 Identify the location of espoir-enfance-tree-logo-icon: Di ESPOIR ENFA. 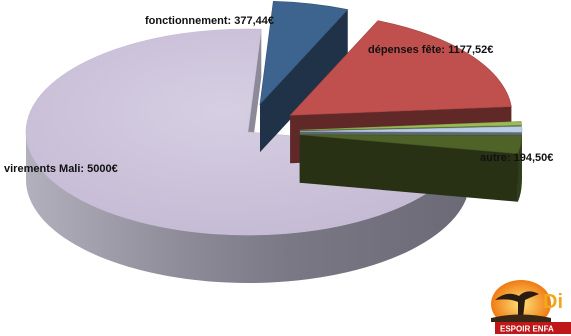
(531, 307).